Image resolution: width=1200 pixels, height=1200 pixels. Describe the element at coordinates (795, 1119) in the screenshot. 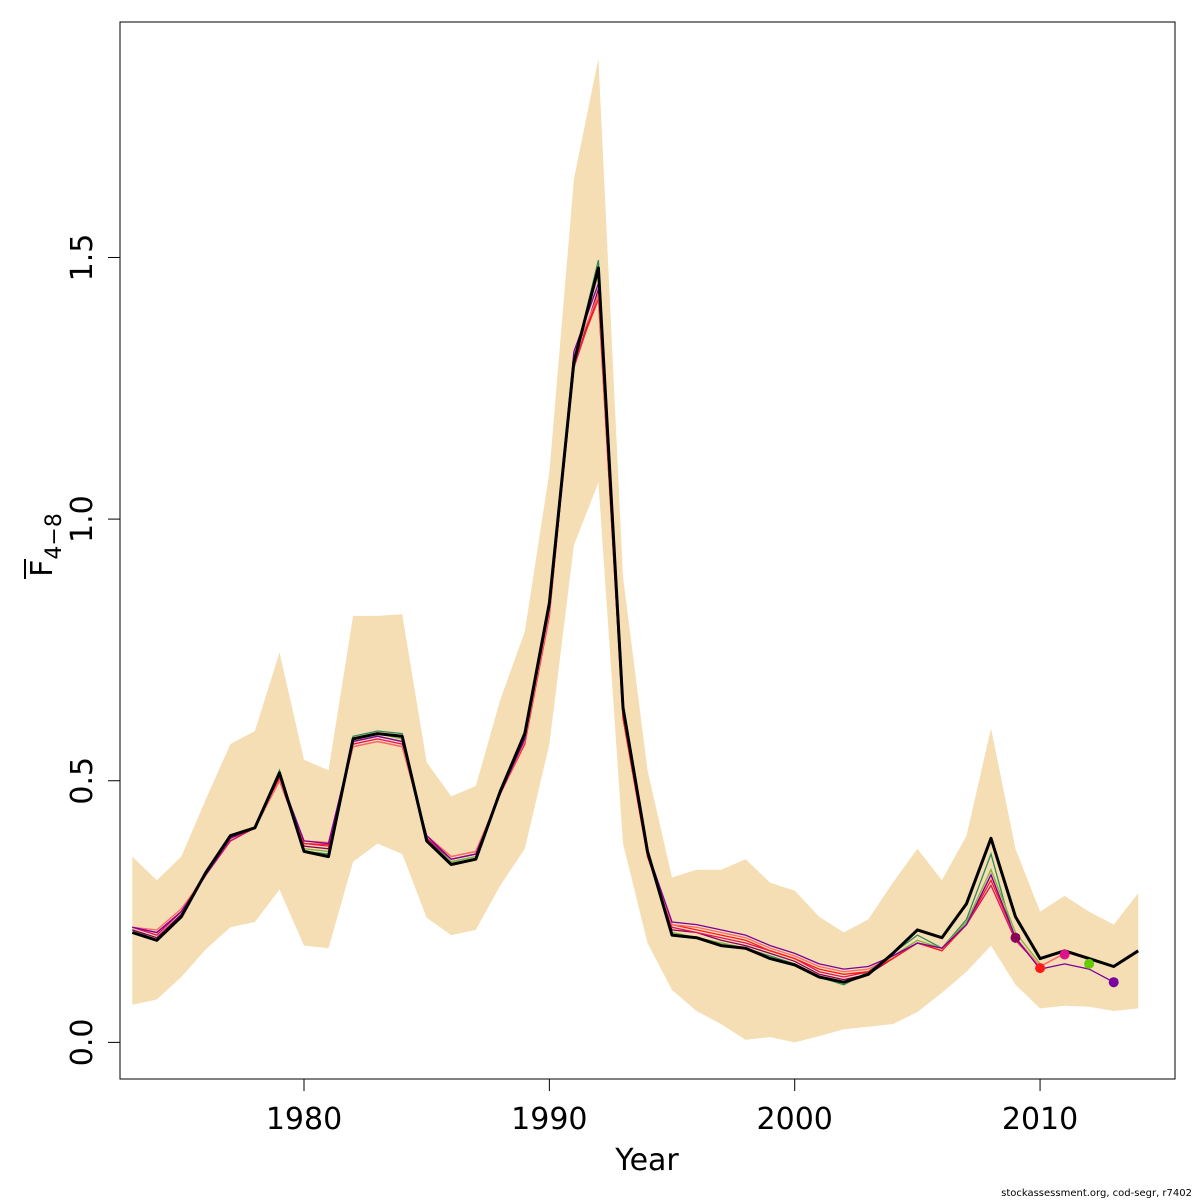

I see `x-tick-label: 2000` at that location.